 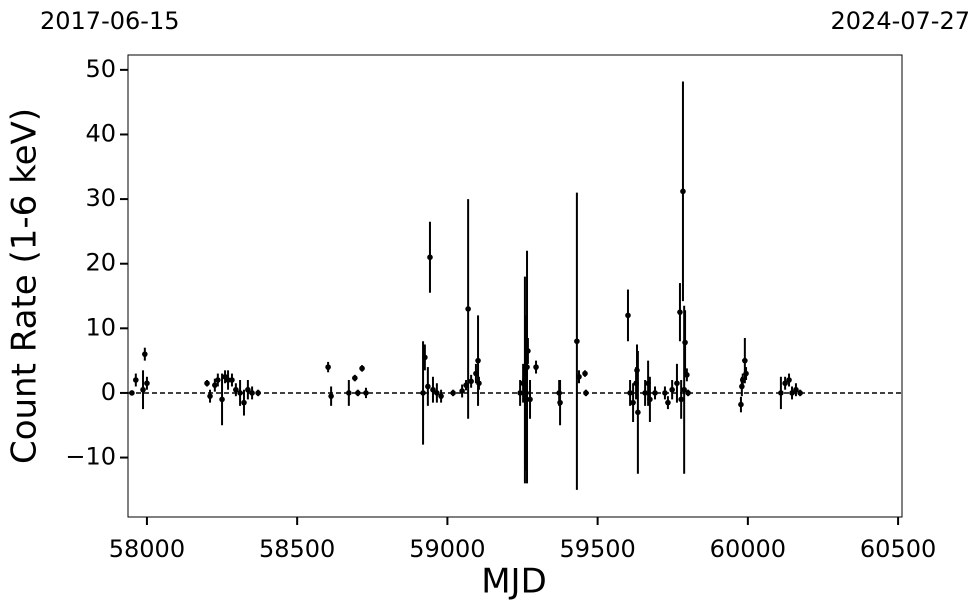 What do you see at coordinates (100, 133) in the screenshot?
I see `y-tick-label: 40` at bounding box center [100, 133].